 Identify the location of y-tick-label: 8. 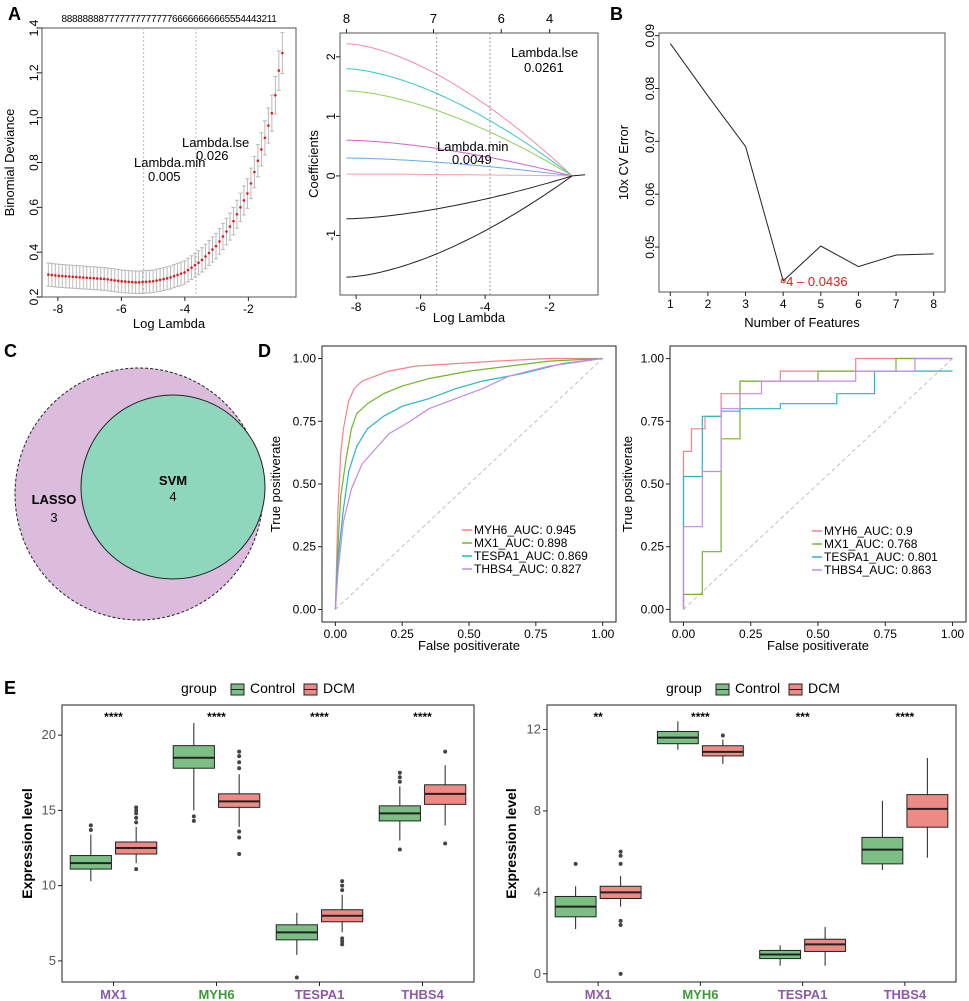
(537, 810).